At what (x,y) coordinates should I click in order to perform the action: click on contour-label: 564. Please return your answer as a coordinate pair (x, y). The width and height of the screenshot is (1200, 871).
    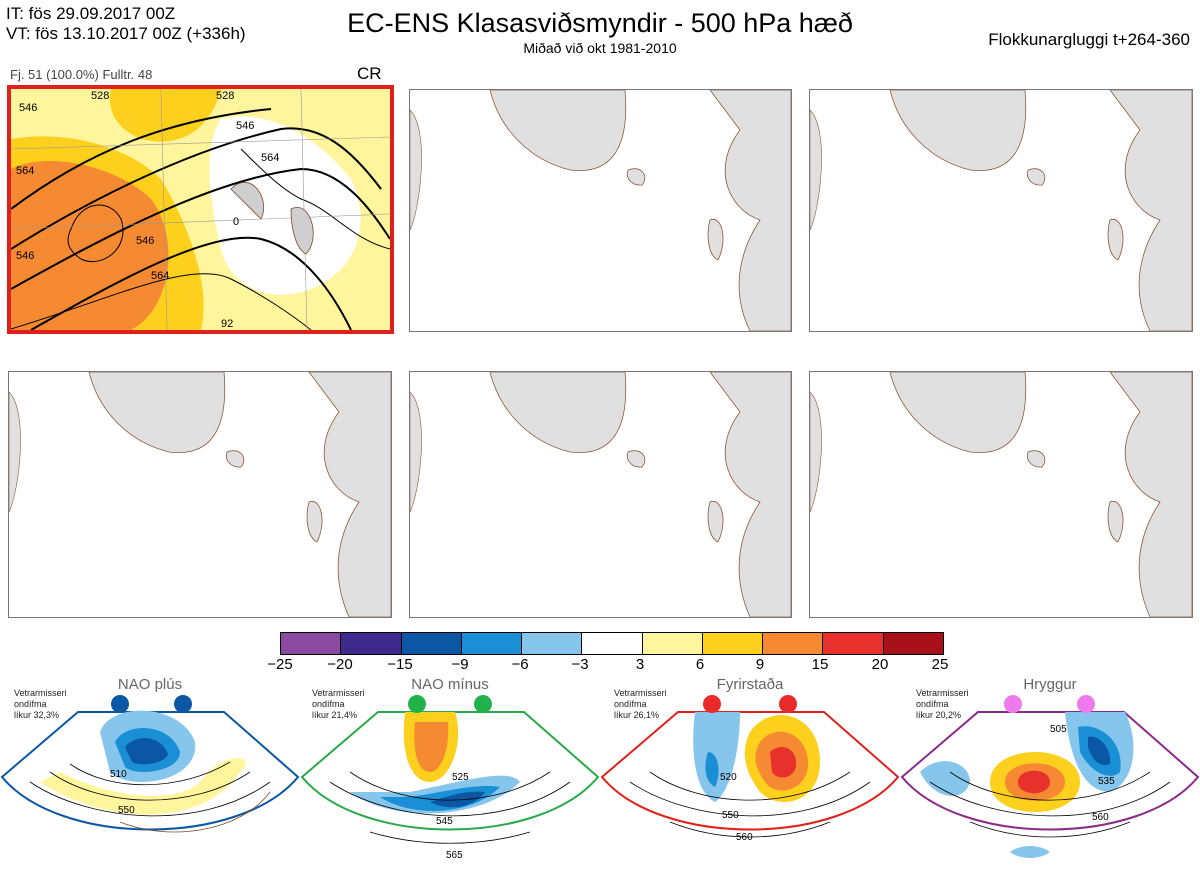
    Looking at the image, I should click on (160, 276).